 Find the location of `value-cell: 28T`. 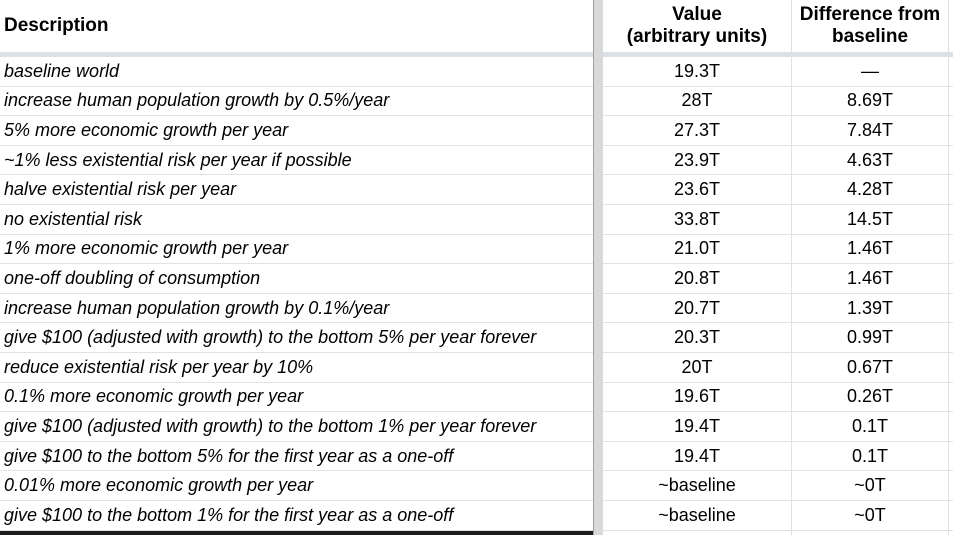

value-cell: 28T is located at coordinates (697, 100).